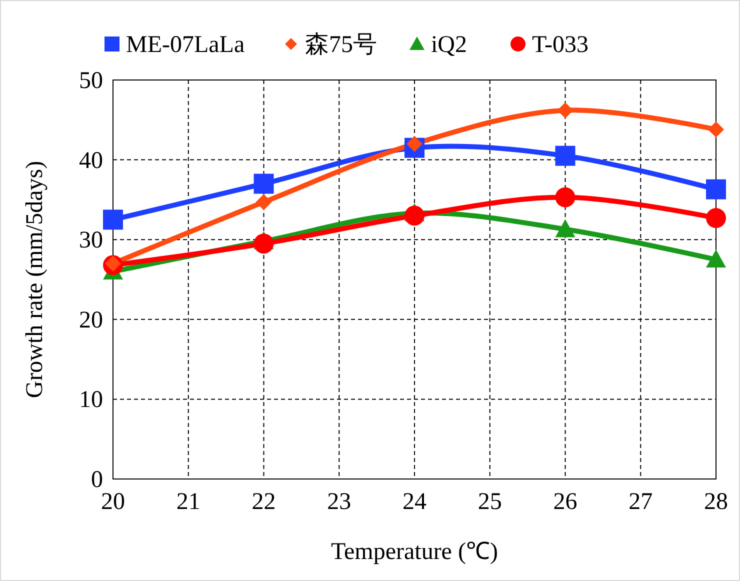  Describe the element at coordinates (91, 241) in the screenshot. I see `y-tick-label: 30` at that location.